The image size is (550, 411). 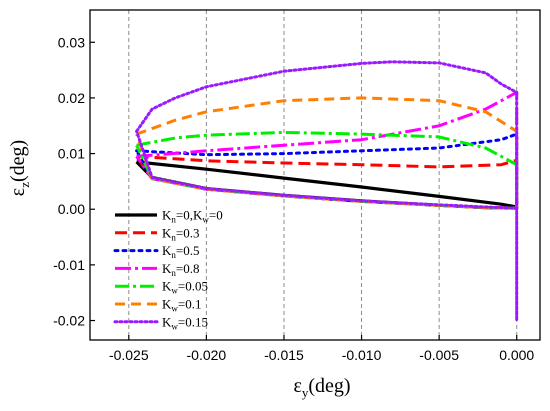 I want to click on y-axis-title-main: ε, so click(x=18, y=192).